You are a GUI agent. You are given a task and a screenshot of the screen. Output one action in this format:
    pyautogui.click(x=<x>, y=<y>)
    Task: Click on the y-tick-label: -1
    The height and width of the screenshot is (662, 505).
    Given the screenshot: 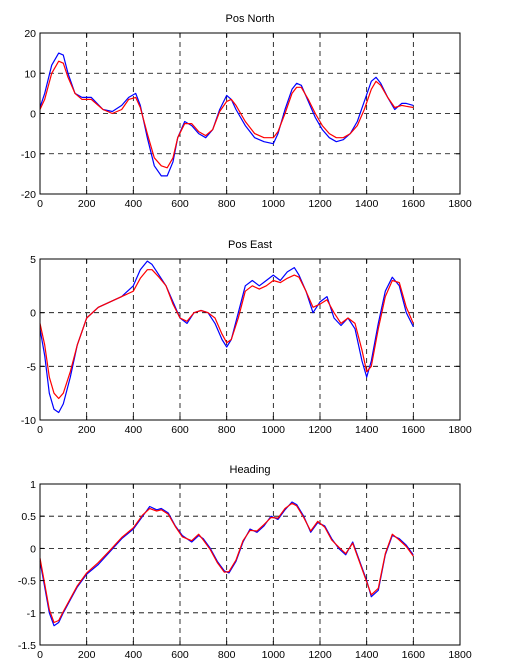 What is the action you would take?
    pyautogui.click(x=31, y=614)
    